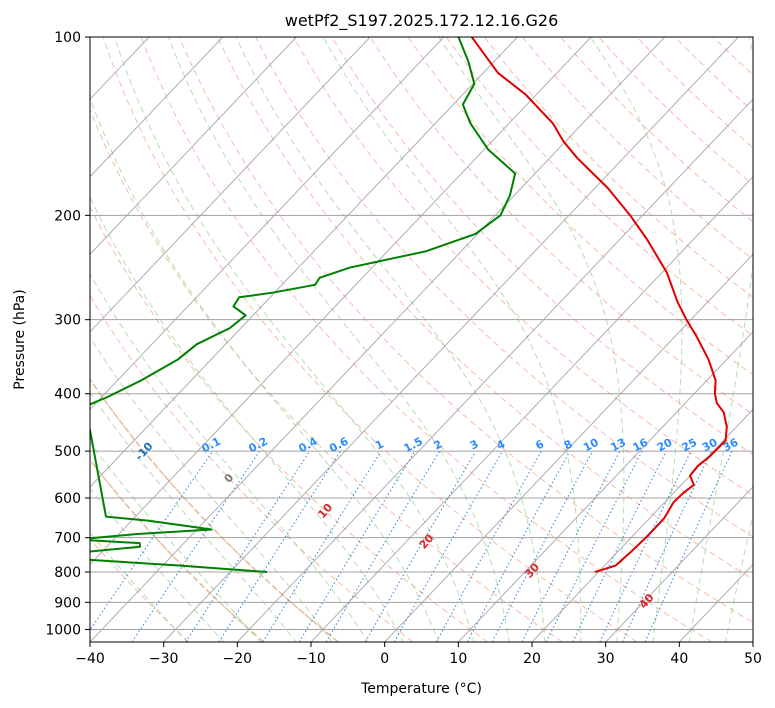  What do you see at coordinates (67, 395) in the screenshot?
I see `y-tick-label: 400` at bounding box center [67, 395].